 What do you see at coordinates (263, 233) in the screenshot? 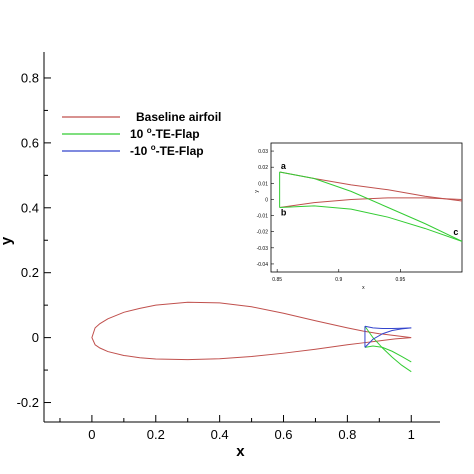
I see `inset-y-tick-label: -0.02` at bounding box center [263, 233].